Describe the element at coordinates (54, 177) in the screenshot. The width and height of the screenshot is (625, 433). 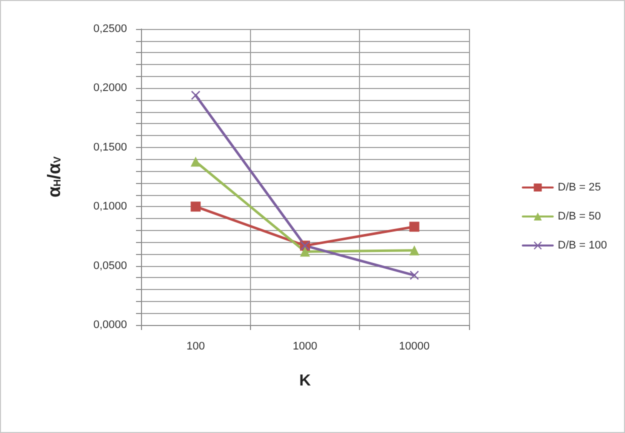
I see `y-axis-title: αH/αV` at that location.